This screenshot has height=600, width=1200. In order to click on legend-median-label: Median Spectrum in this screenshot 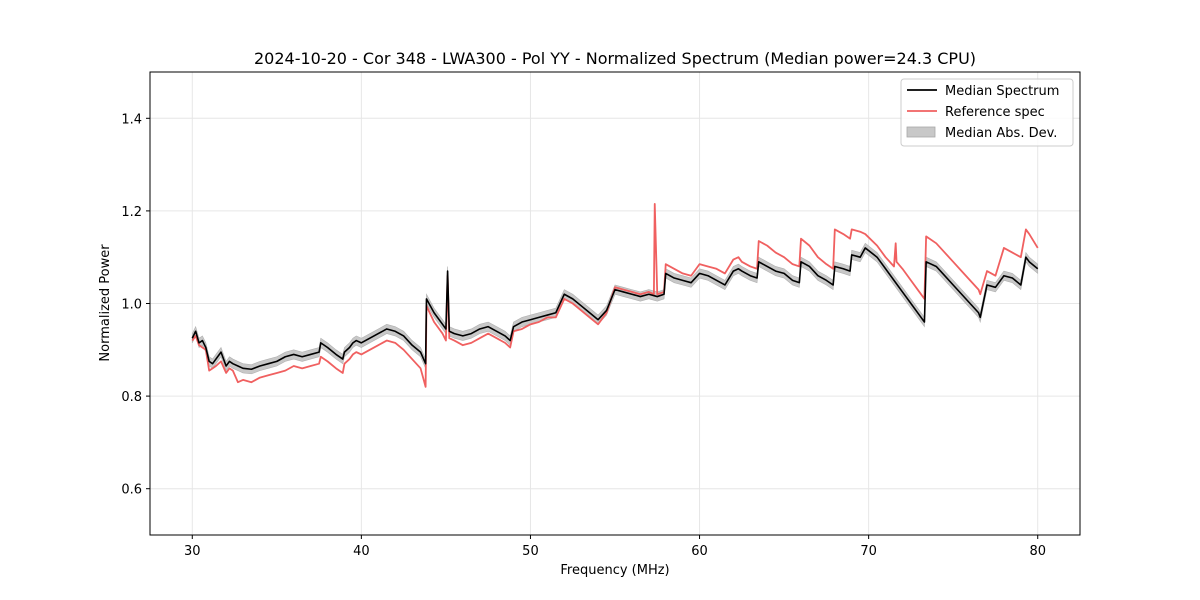, I will do `click(1002, 91)`.